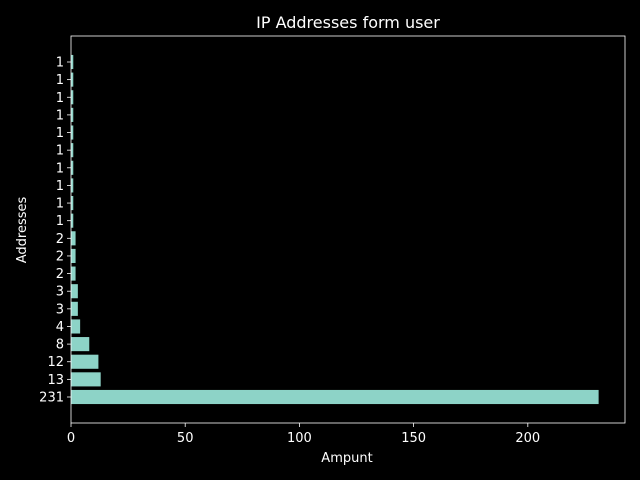 The height and width of the screenshot is (480, 640). Describe the element at coordinates (348, 22) in the screenshot. I see `chart-title: IP Addresses form user` at that location.